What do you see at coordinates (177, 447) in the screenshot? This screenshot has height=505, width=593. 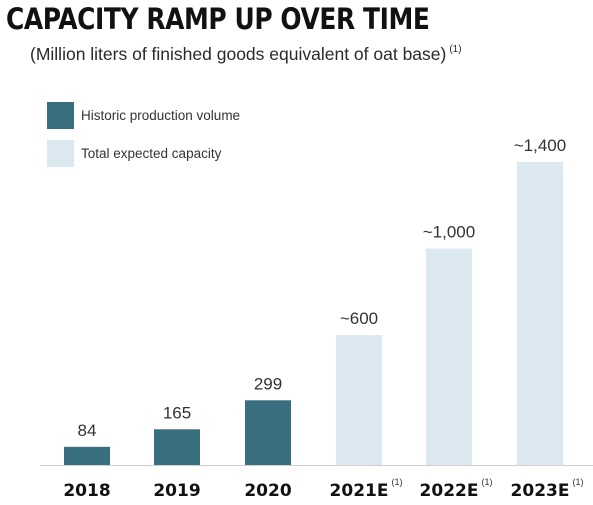 I see `bar-2019` at bounding box center [177, 447].